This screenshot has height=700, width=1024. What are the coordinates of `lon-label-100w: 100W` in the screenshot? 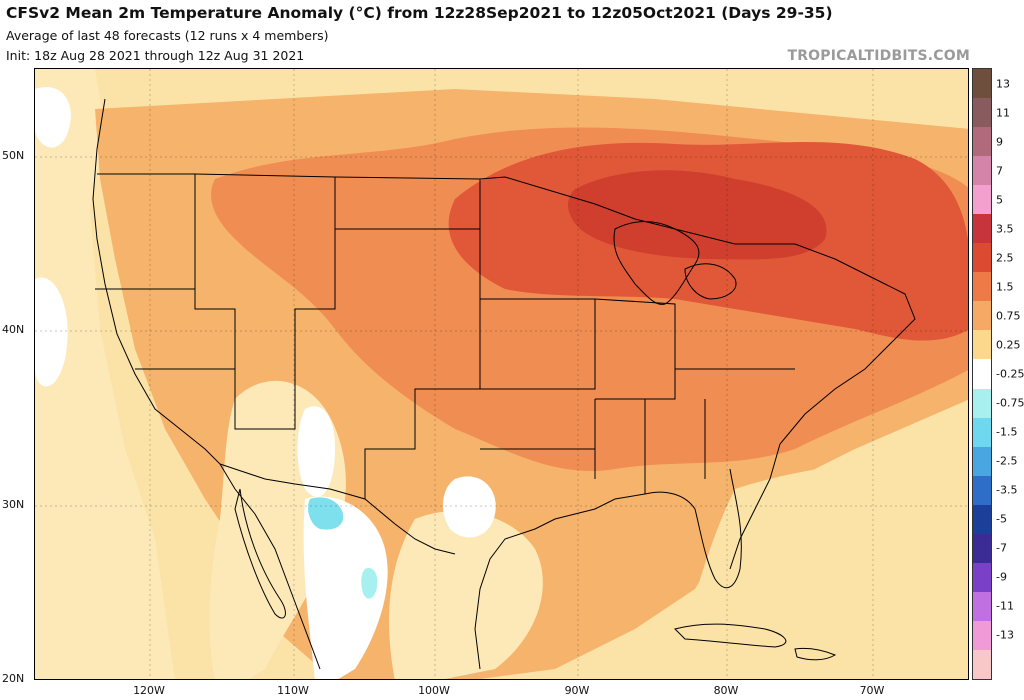 It's located at (434, 690).